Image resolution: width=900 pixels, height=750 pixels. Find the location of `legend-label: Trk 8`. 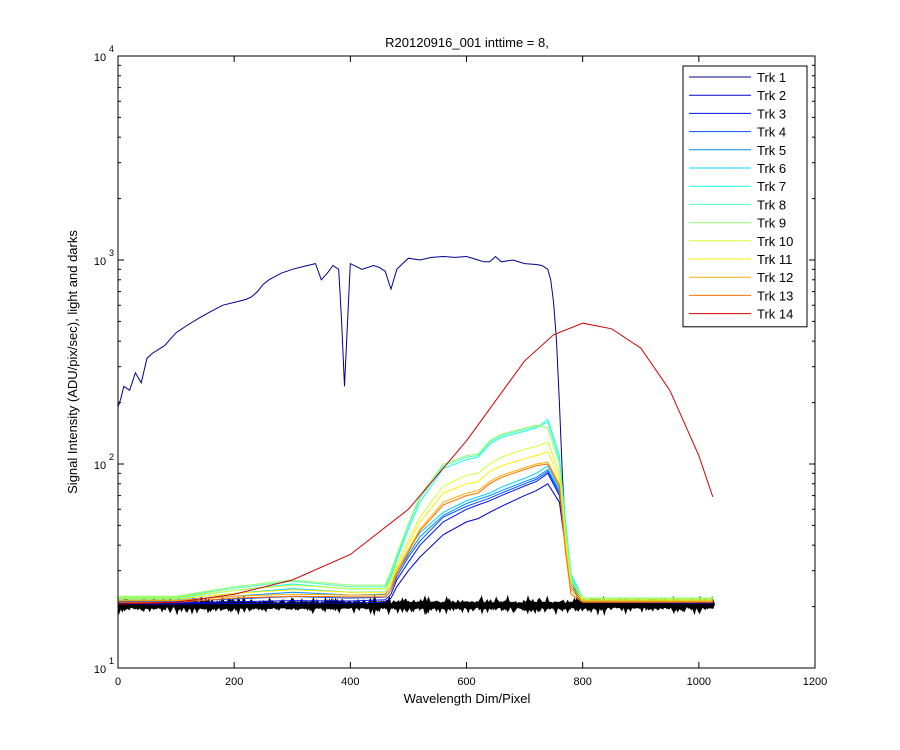

legend-label: Trk 8 is located at coordinates (771, 204).